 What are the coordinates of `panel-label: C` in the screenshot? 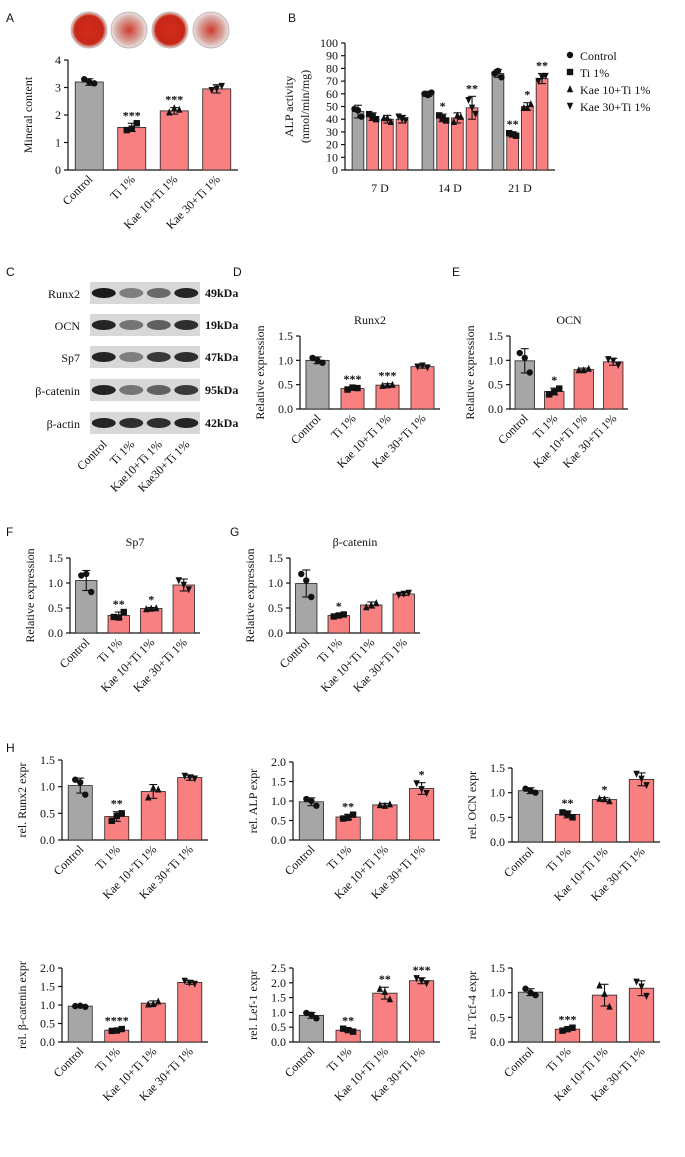 It's located at (10, 272).